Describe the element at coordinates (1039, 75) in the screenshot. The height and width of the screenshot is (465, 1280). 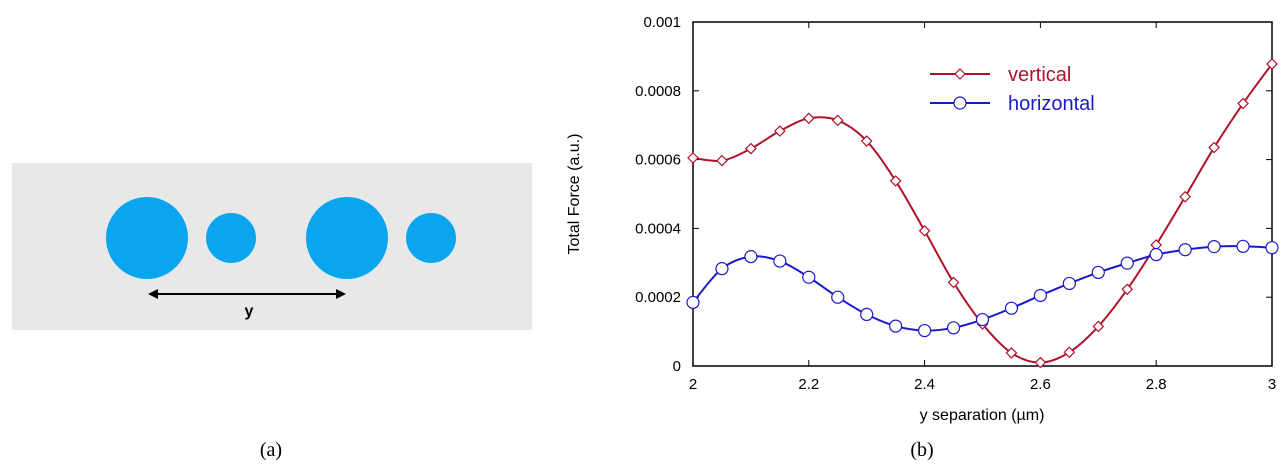
I see `legend-label-vertical: vertical` at that location.